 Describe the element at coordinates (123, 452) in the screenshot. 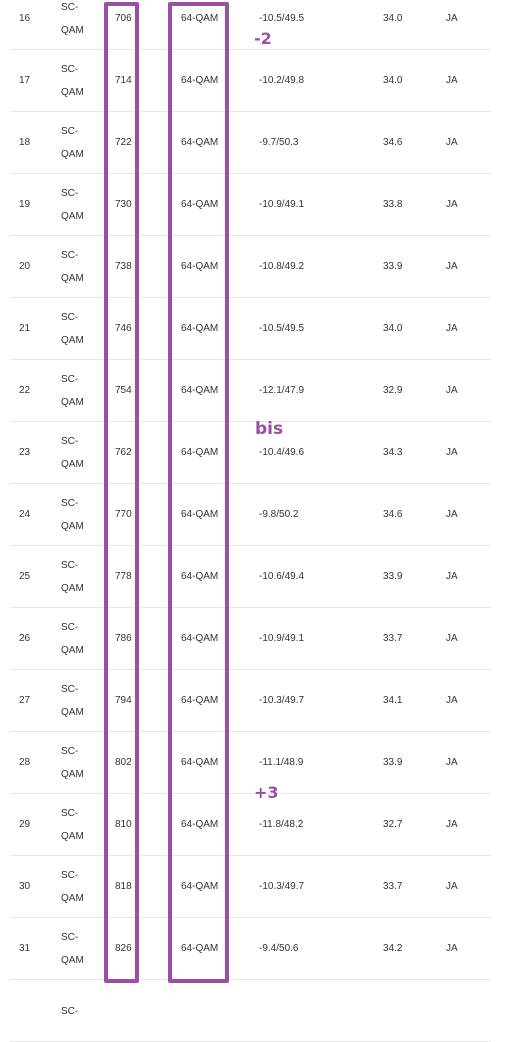

I see `frequency-cell: 762` at that location.